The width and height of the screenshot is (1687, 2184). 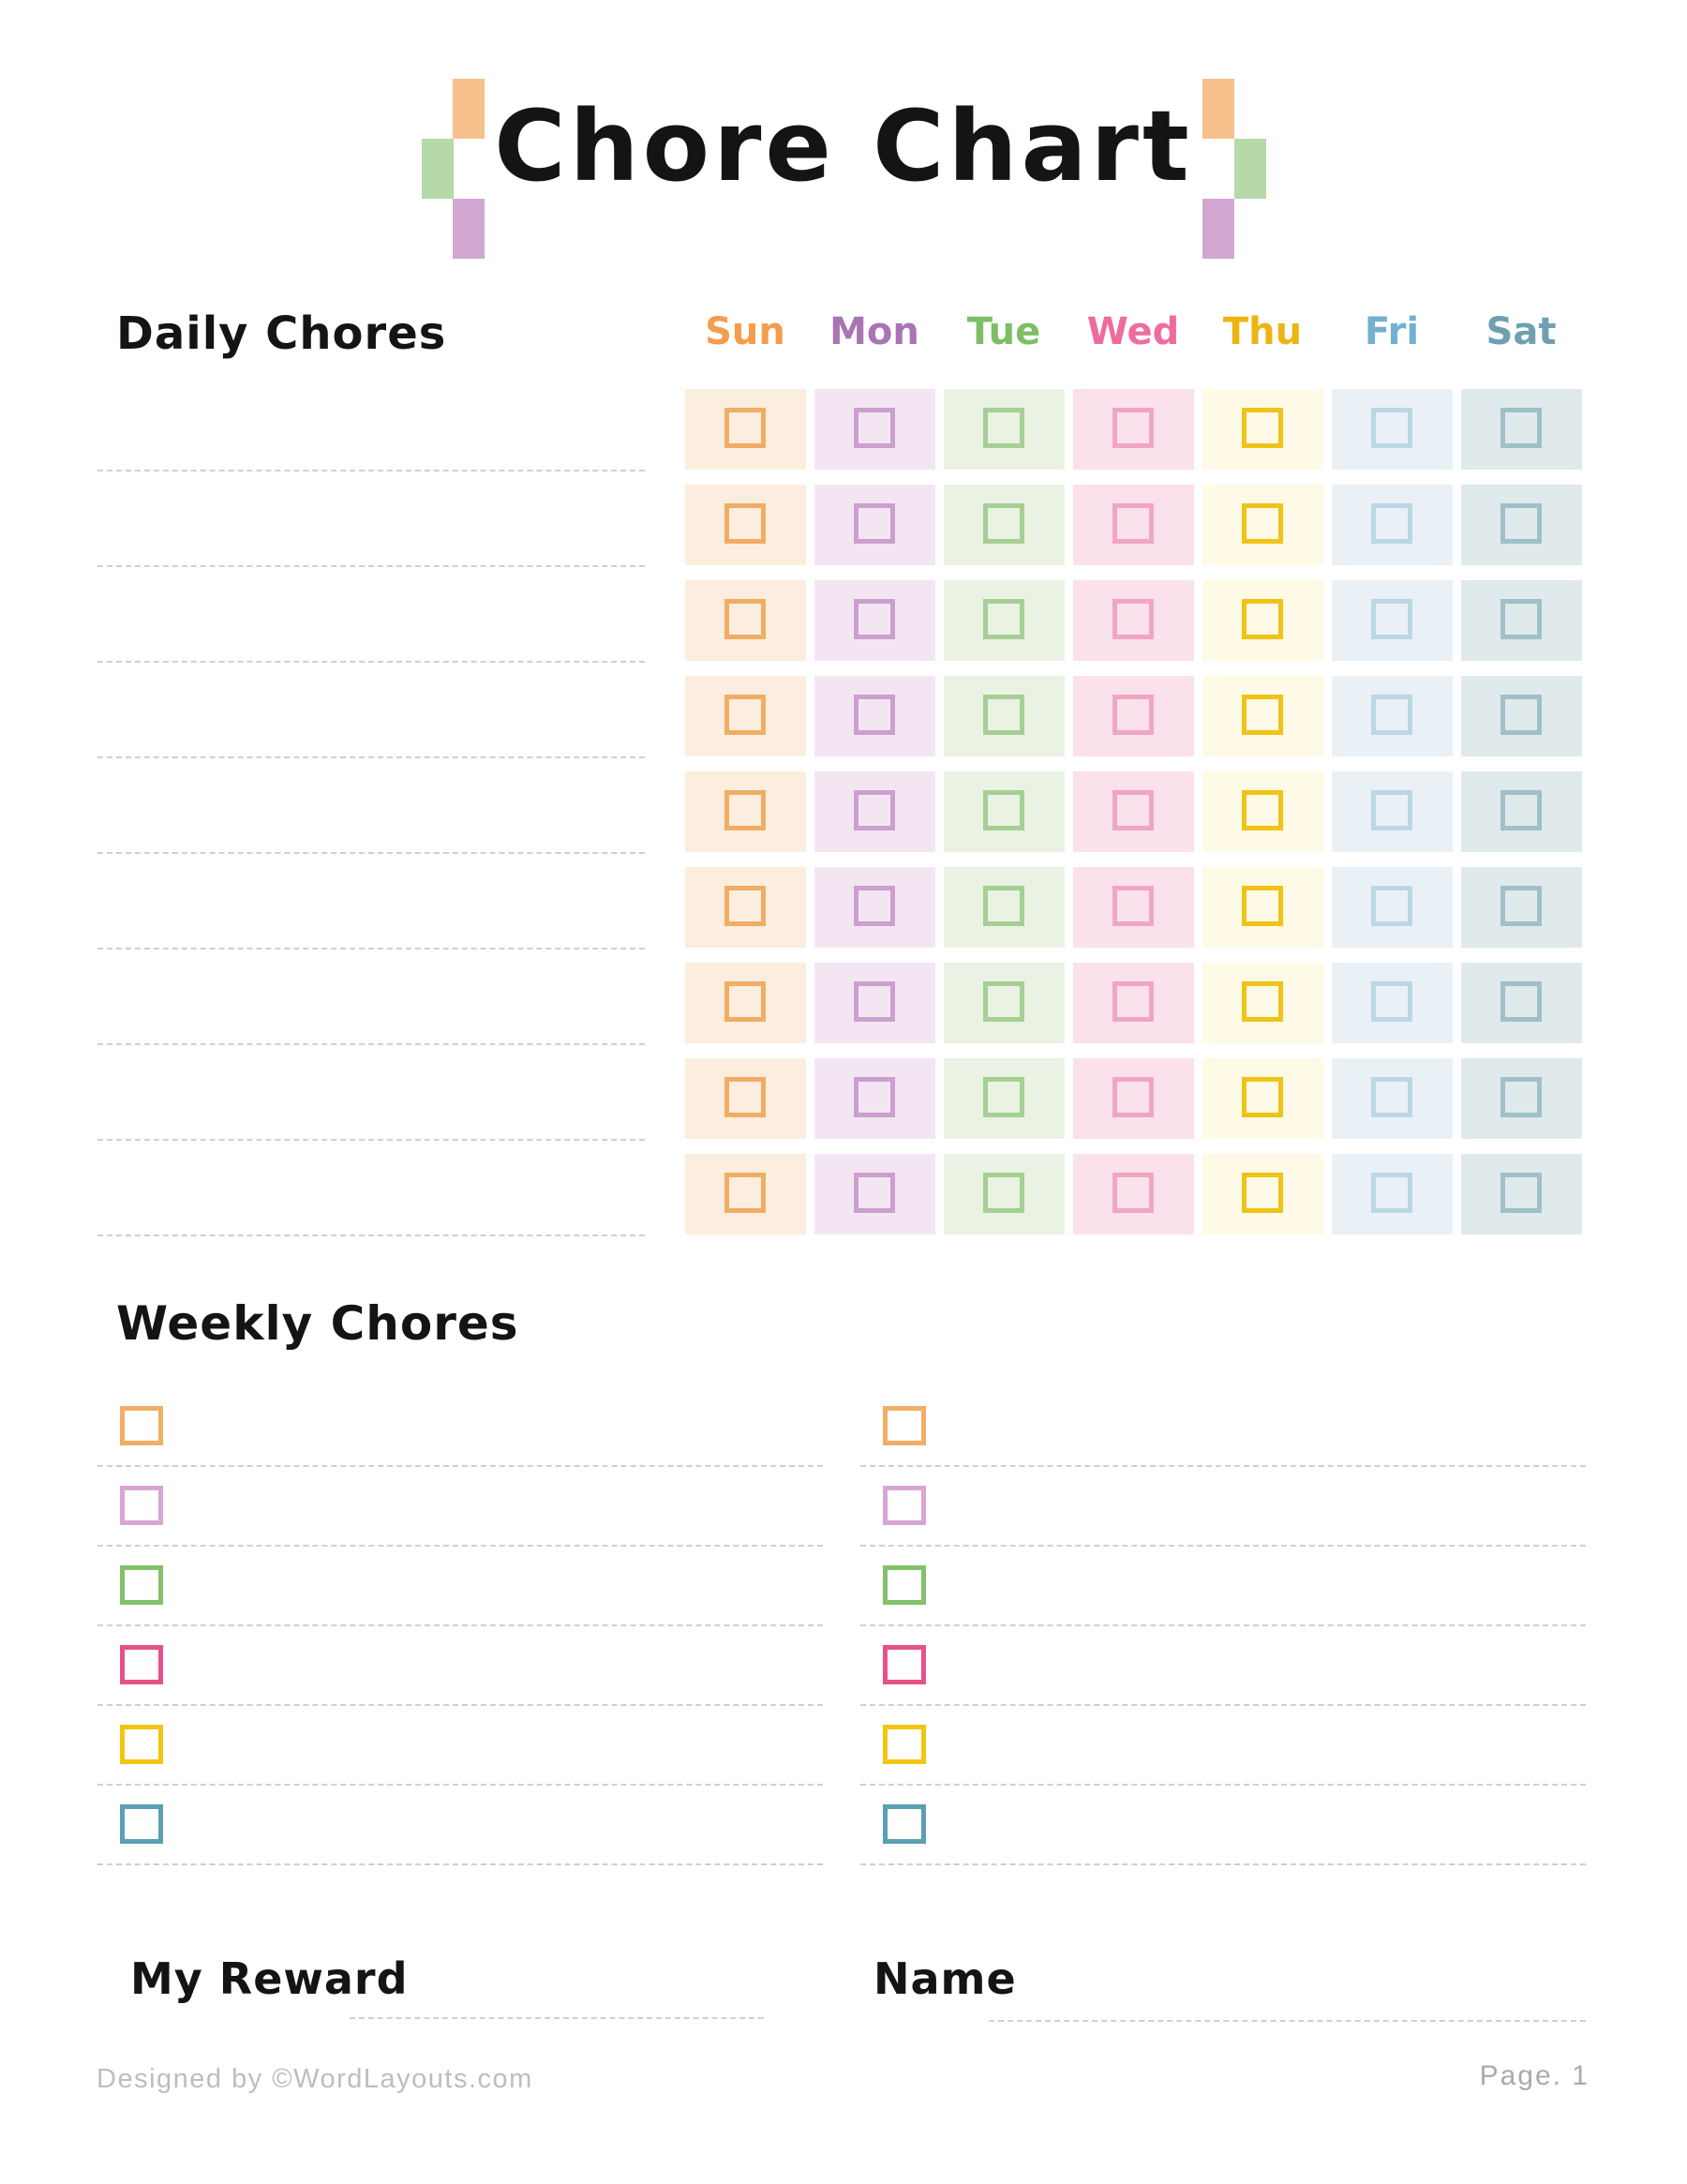 I want to click on grid-checkbox-fri-row6, so click(x=1391, y=906).